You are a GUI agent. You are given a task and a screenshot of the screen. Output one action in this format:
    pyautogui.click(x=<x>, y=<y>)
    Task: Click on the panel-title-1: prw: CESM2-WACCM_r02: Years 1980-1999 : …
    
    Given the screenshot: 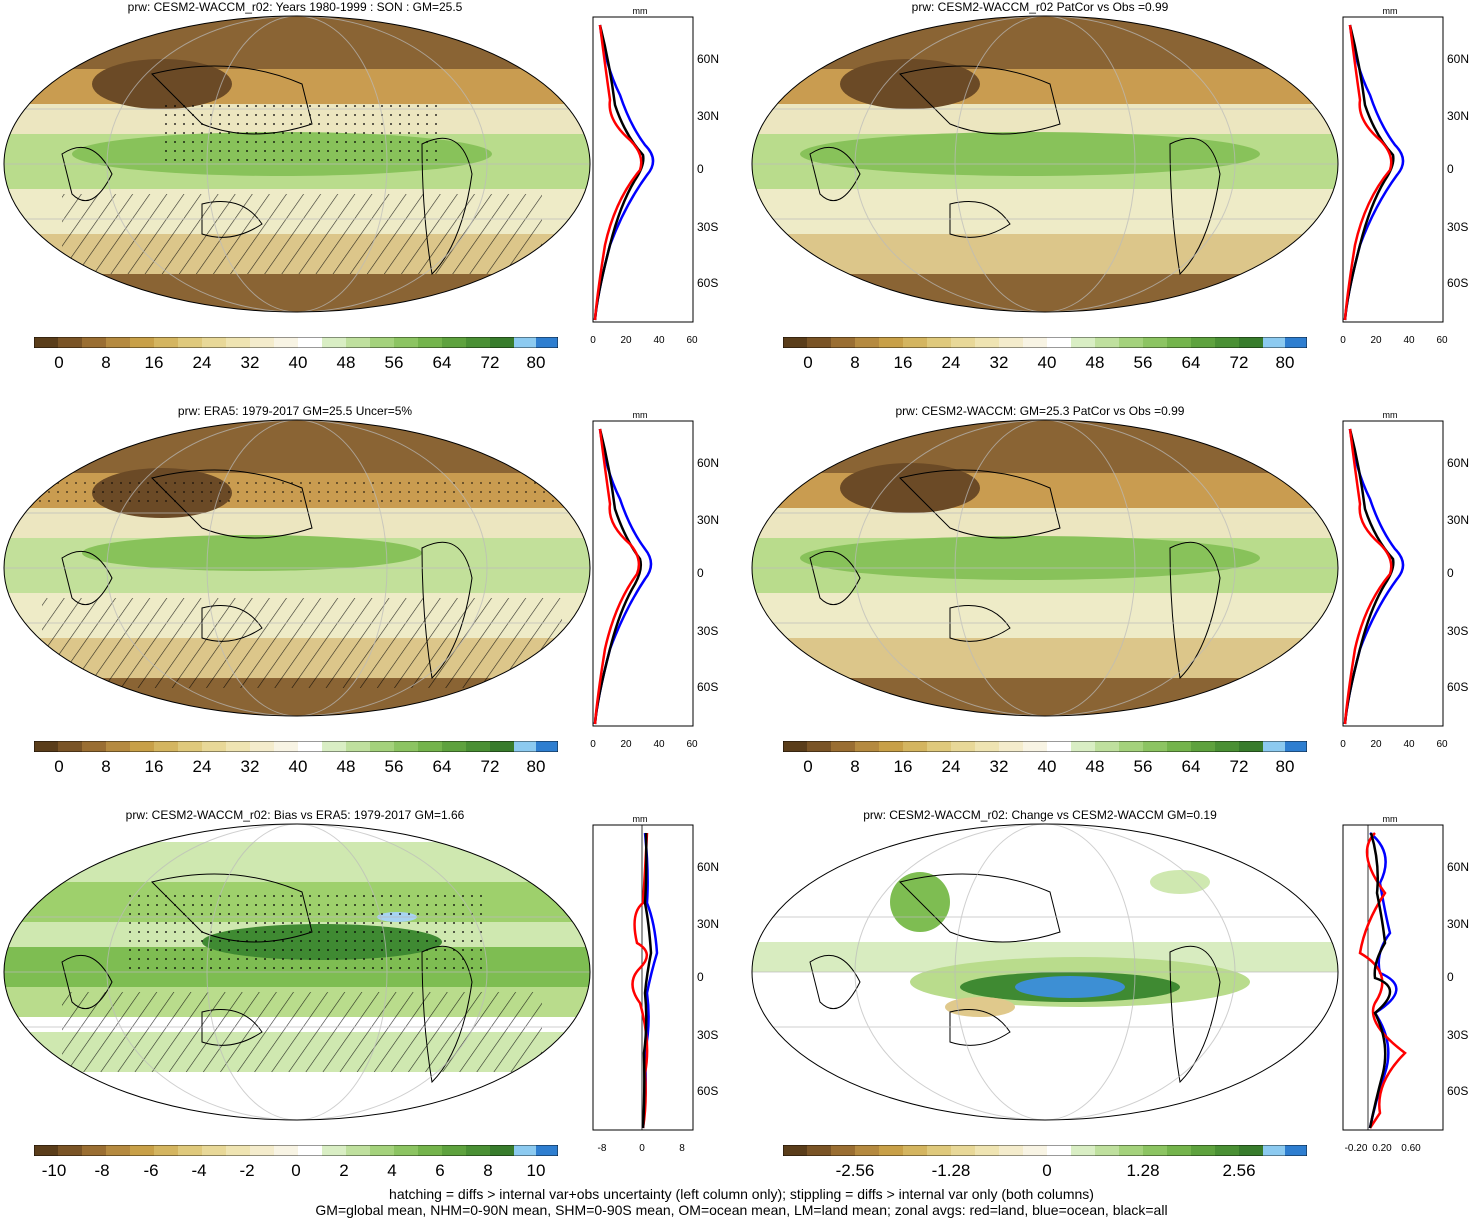 What is the action you would take?
    pyautogui.click(x=295, y=7)
    